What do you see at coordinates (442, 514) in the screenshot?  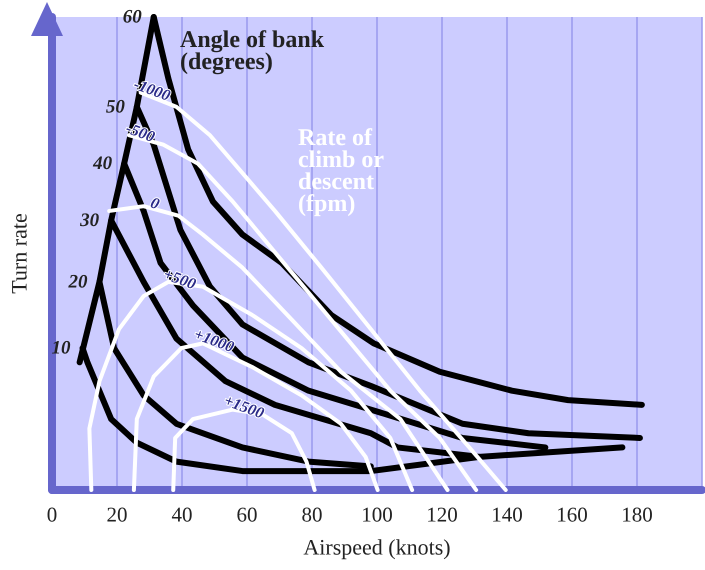 I see `x-tick-label: 120` at bounding box center [442, 514].